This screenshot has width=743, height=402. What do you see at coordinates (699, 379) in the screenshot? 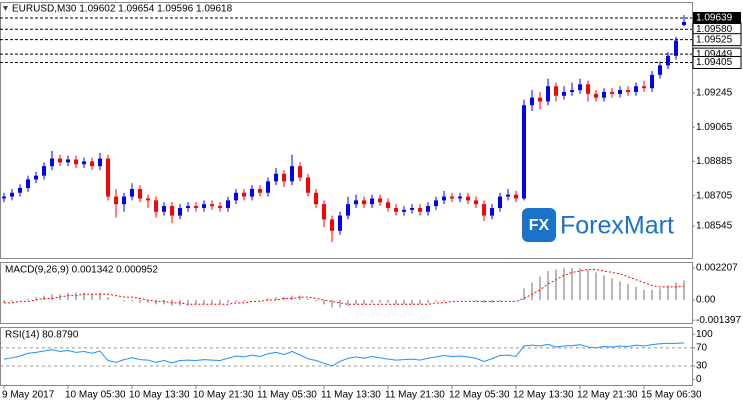
I see `y-tick-label: 0` at bounding box center [699, 379].